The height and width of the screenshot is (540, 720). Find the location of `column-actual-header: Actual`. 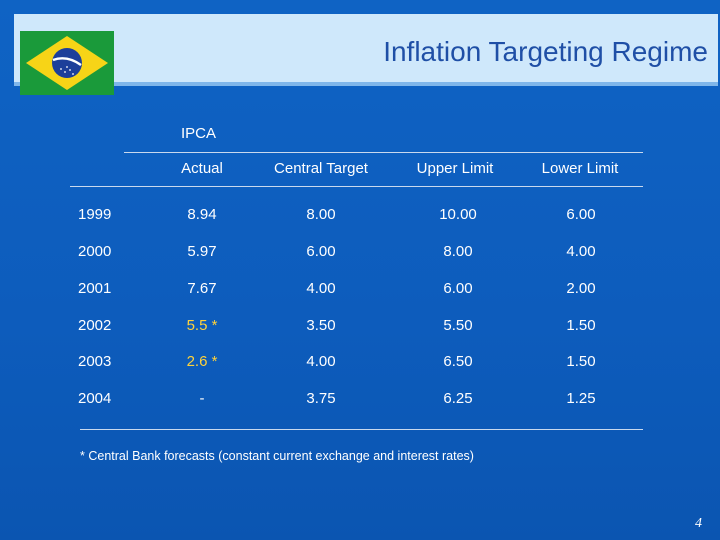

column-actual-header: Actual is located at coordinates (202, 168).